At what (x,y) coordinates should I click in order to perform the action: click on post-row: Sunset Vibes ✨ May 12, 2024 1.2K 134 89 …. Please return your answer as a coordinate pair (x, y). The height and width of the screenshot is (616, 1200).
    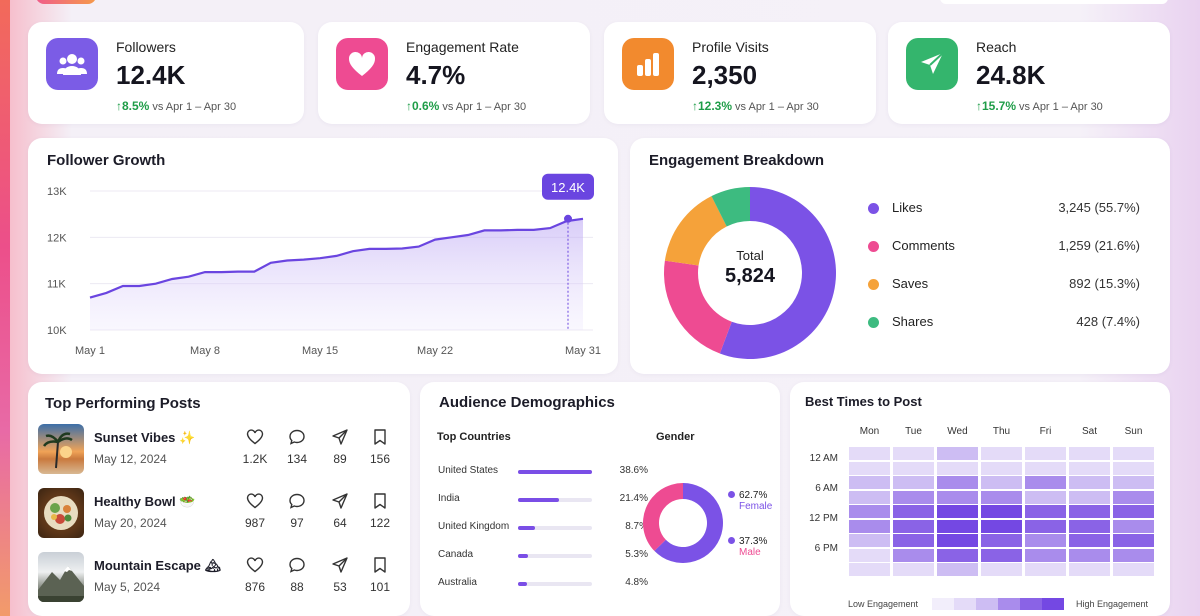
    Looking at the image, I should click on (218, 452).